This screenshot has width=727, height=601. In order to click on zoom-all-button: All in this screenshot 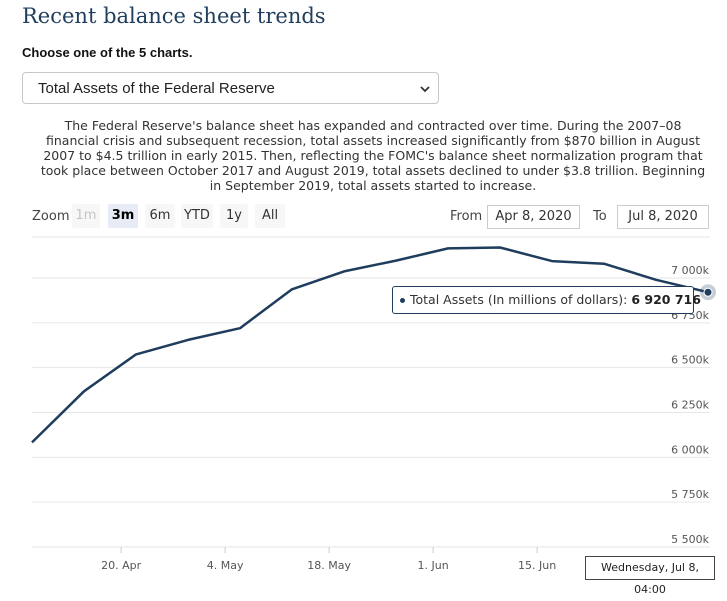, I will do `click(270, 216)`.